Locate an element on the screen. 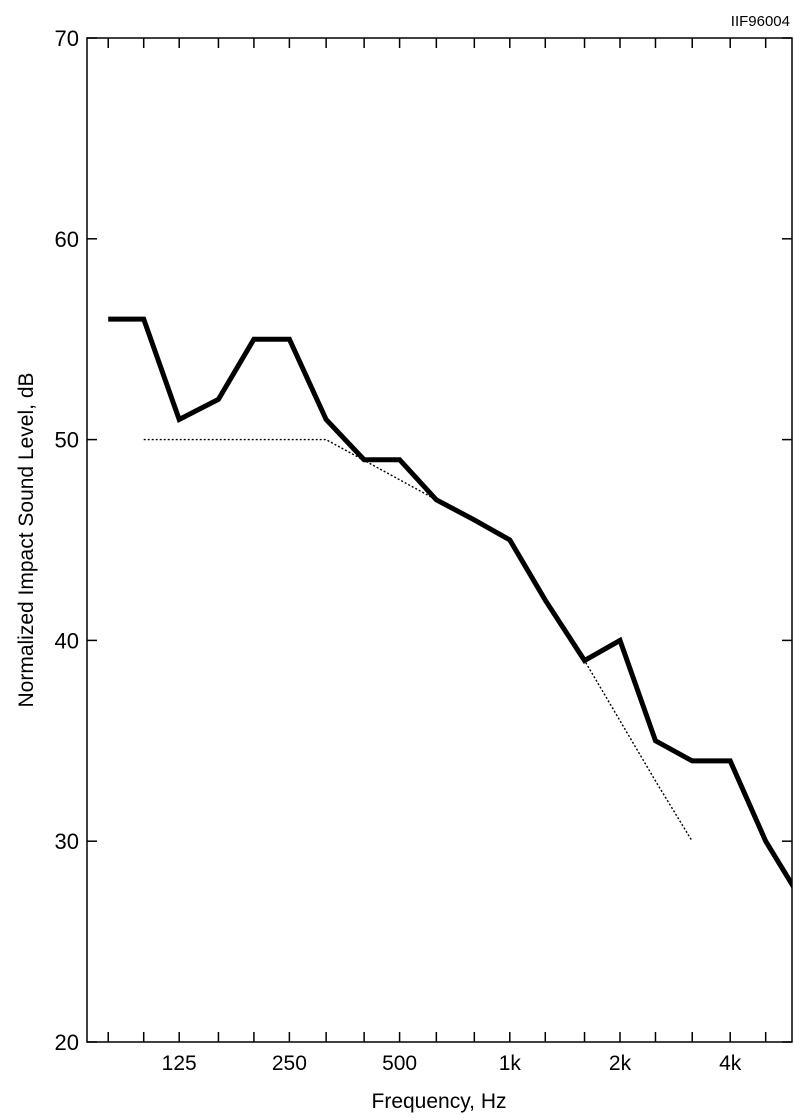 The height and width of the screenshot is (1120, 794). corner-label: IIF96004 is located at coordinates (760, 21).